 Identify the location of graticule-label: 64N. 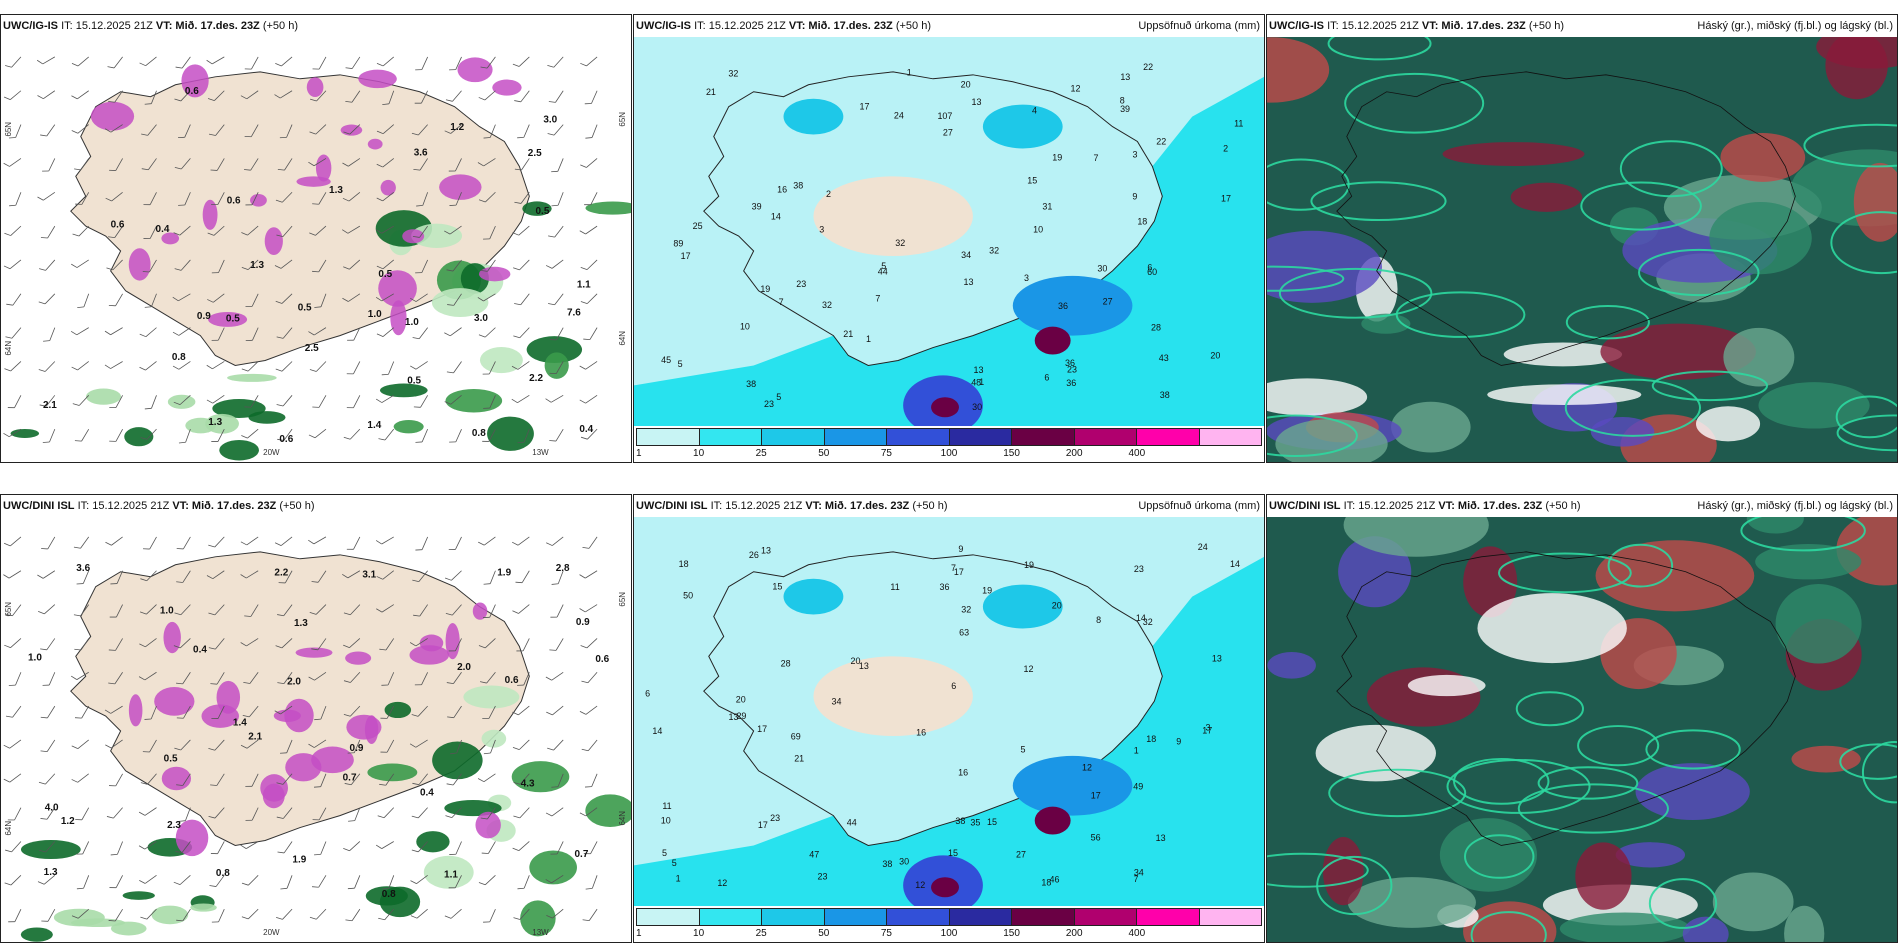
(8, 828).